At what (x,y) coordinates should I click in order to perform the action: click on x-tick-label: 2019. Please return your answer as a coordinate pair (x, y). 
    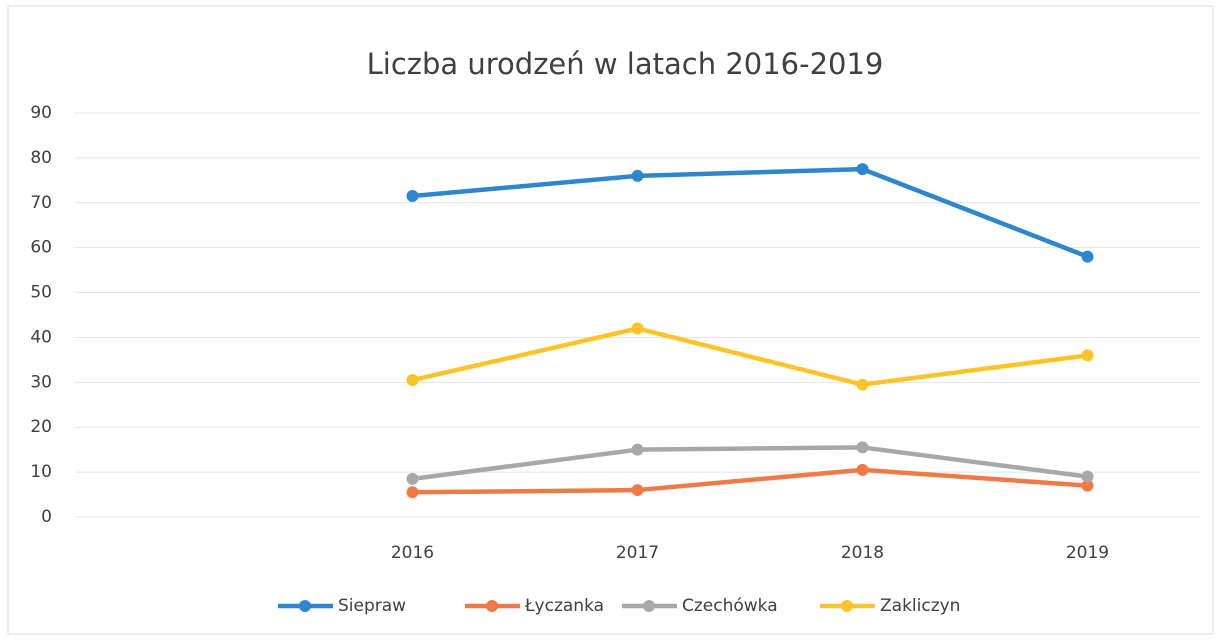
    Looking at the image, I should click on (1087, 553).